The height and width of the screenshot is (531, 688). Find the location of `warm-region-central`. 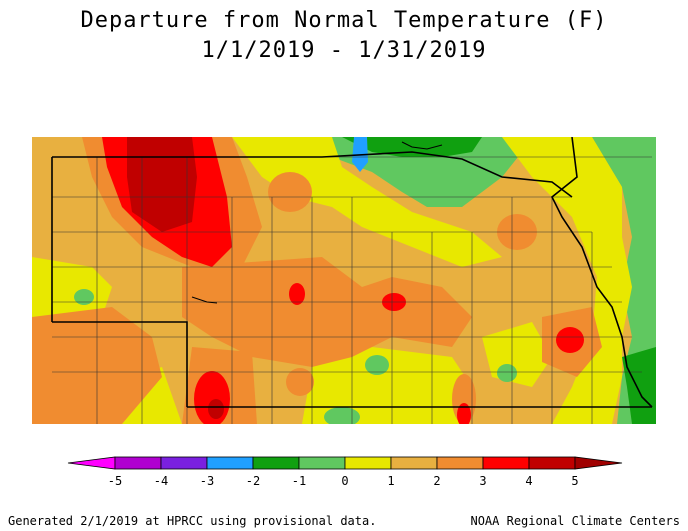

warm-region-central is located at coordinates (327, 312).